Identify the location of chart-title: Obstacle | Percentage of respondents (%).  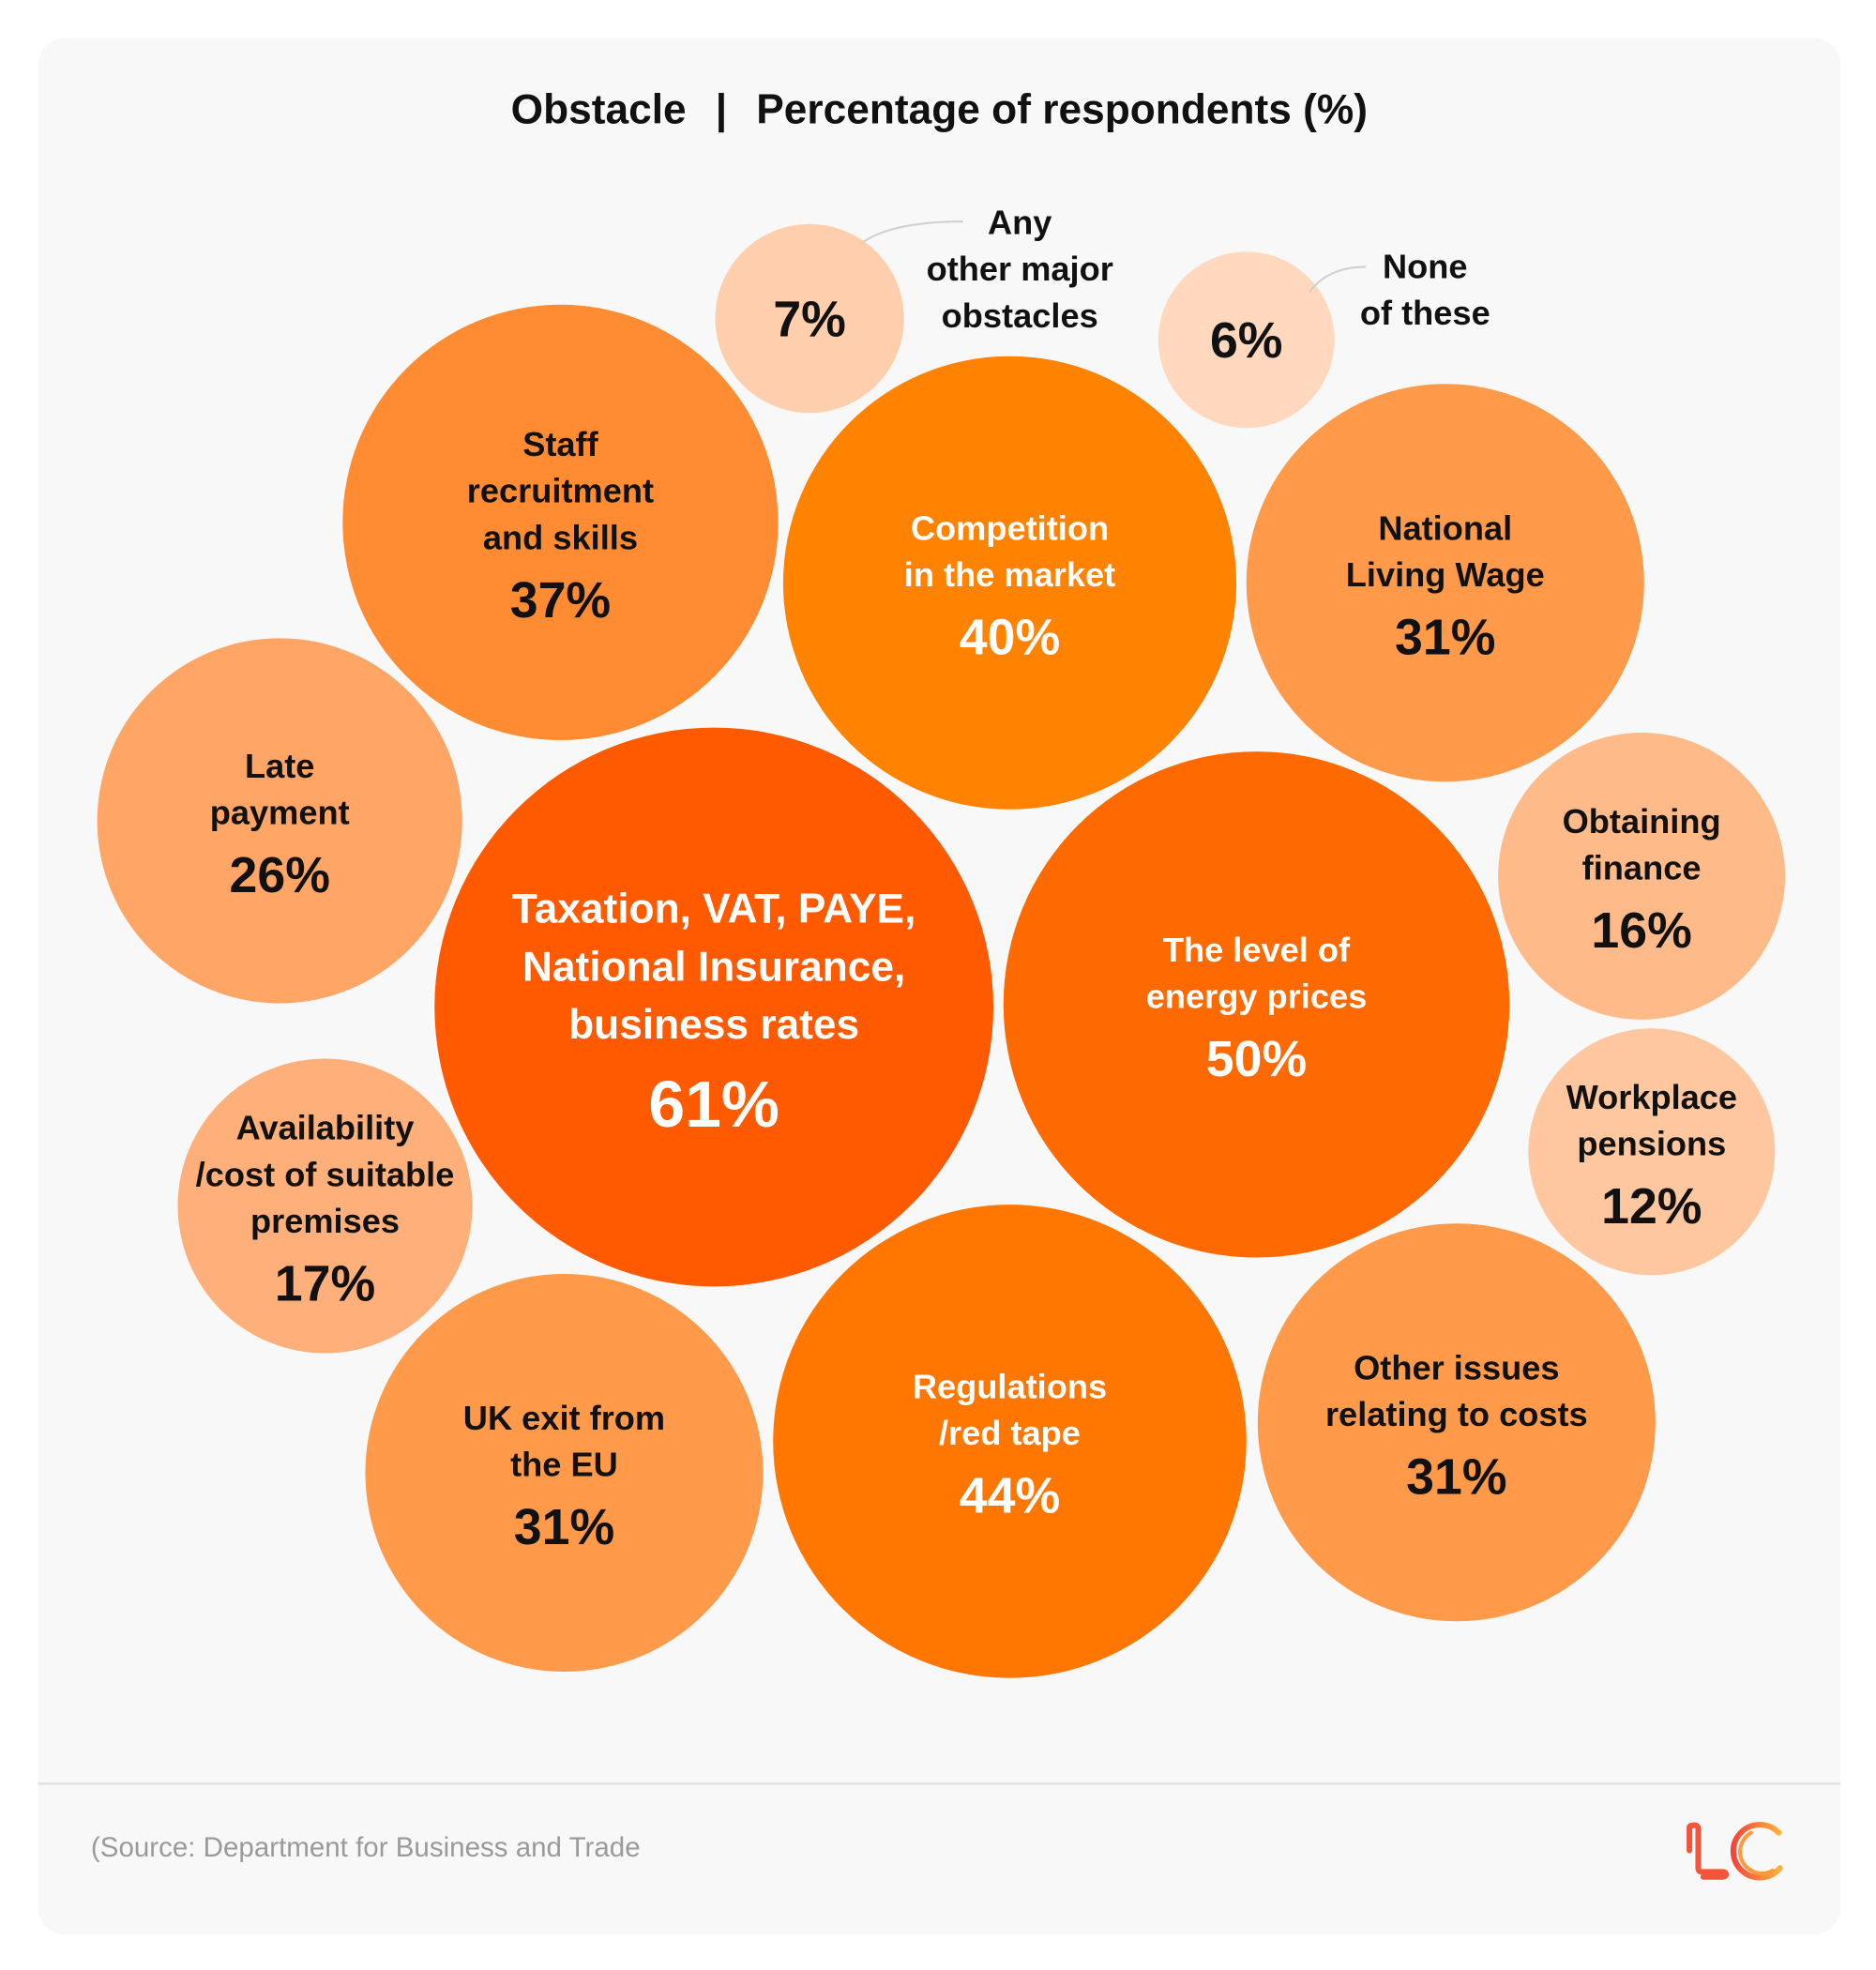
(939, 110).